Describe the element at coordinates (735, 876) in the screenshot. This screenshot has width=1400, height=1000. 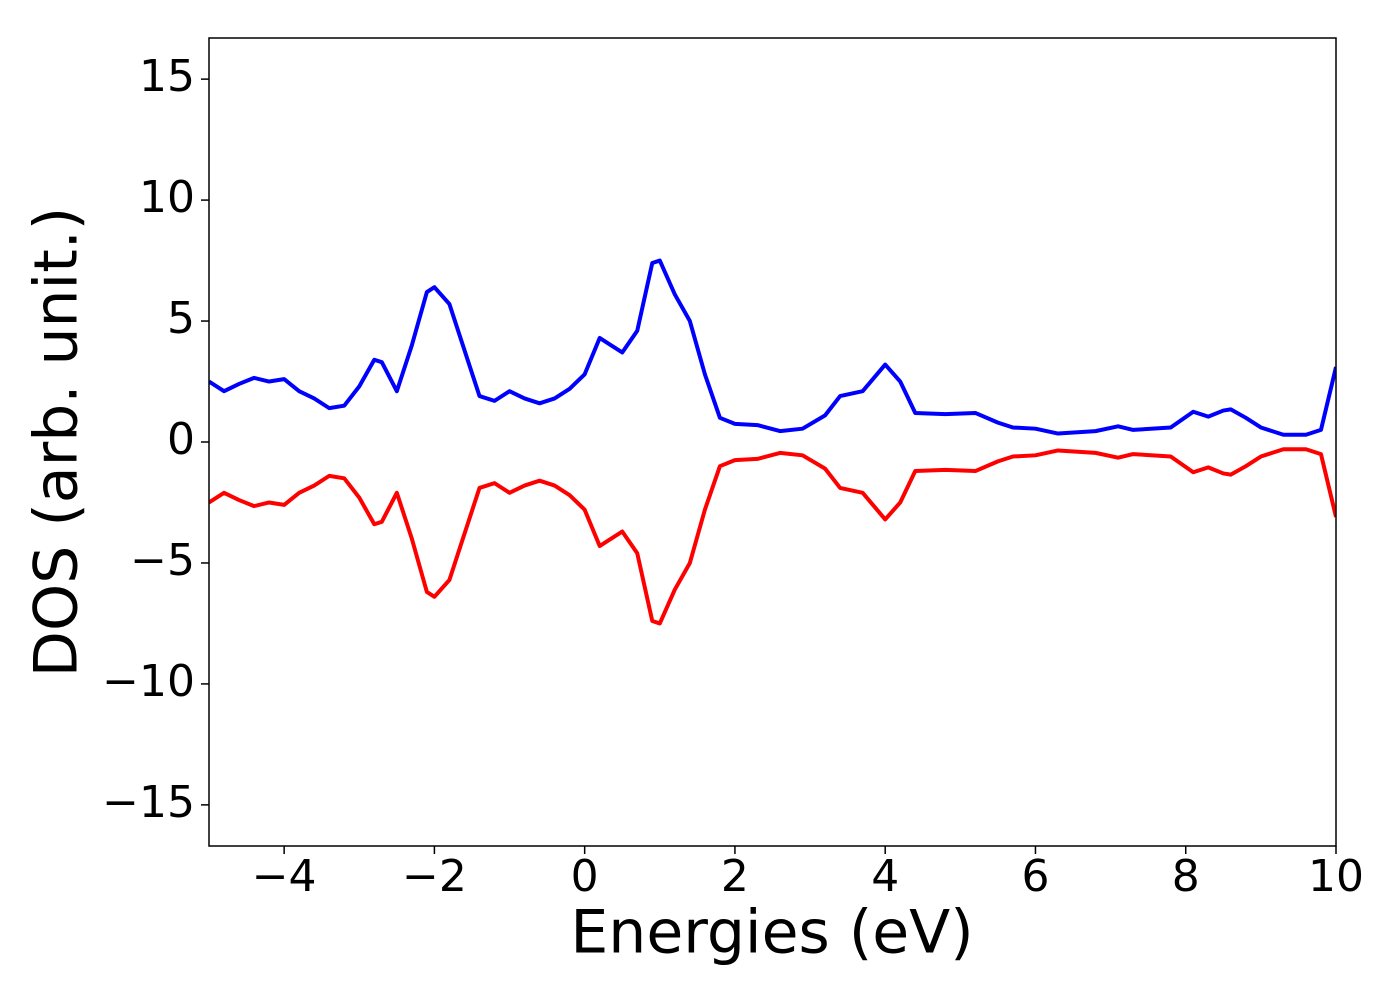
I see `x-tick-label: 2` at that location.